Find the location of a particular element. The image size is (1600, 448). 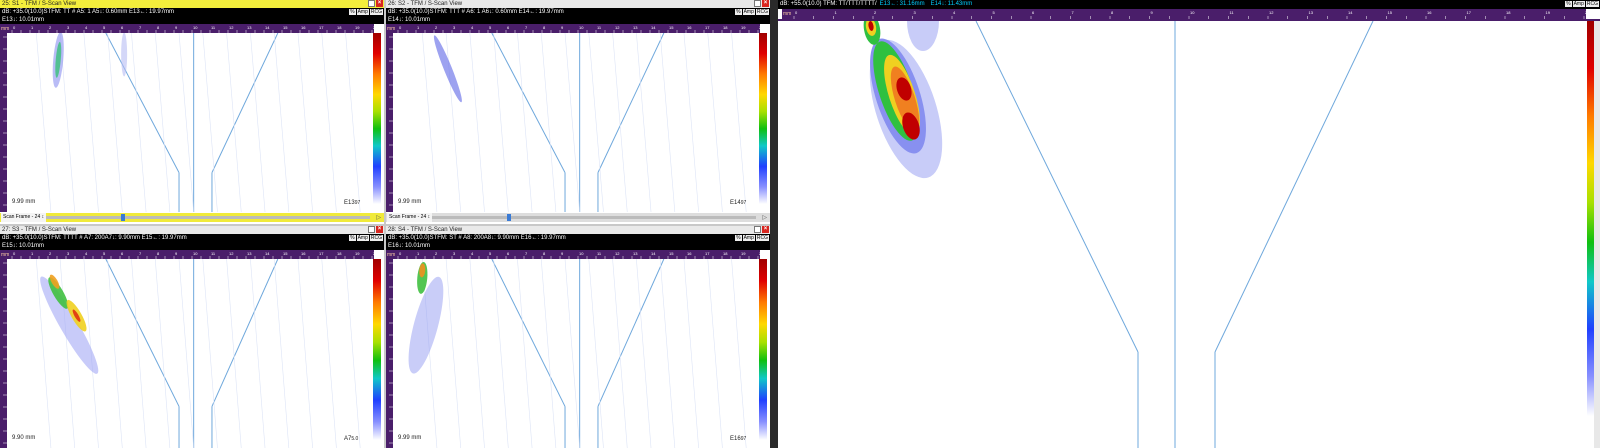

combined-color-palette is located at coordinates (1590, 218).